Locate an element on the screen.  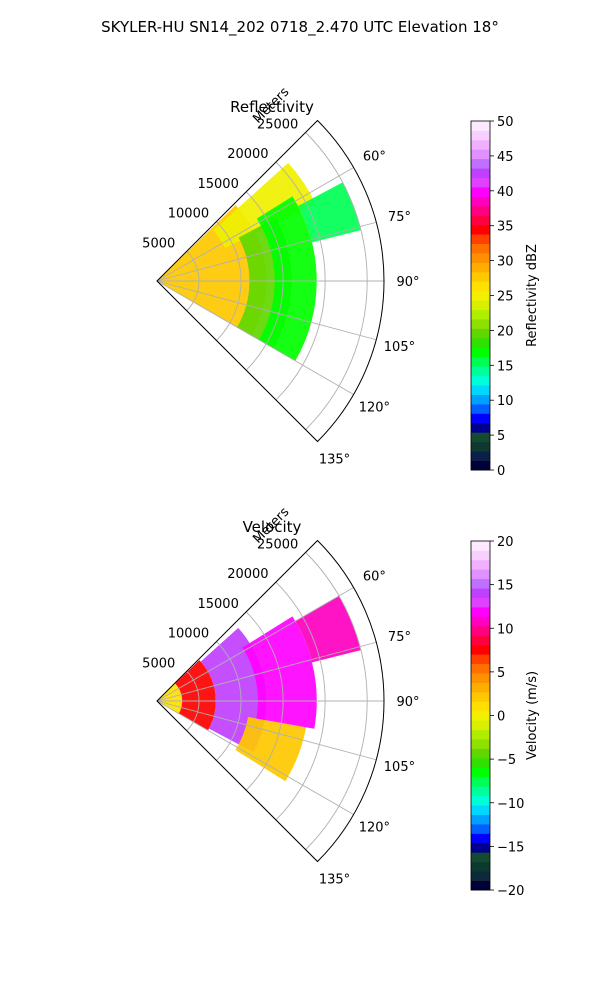
colorbar-tick-label-7: 35 is located at coordinates (505, 227).